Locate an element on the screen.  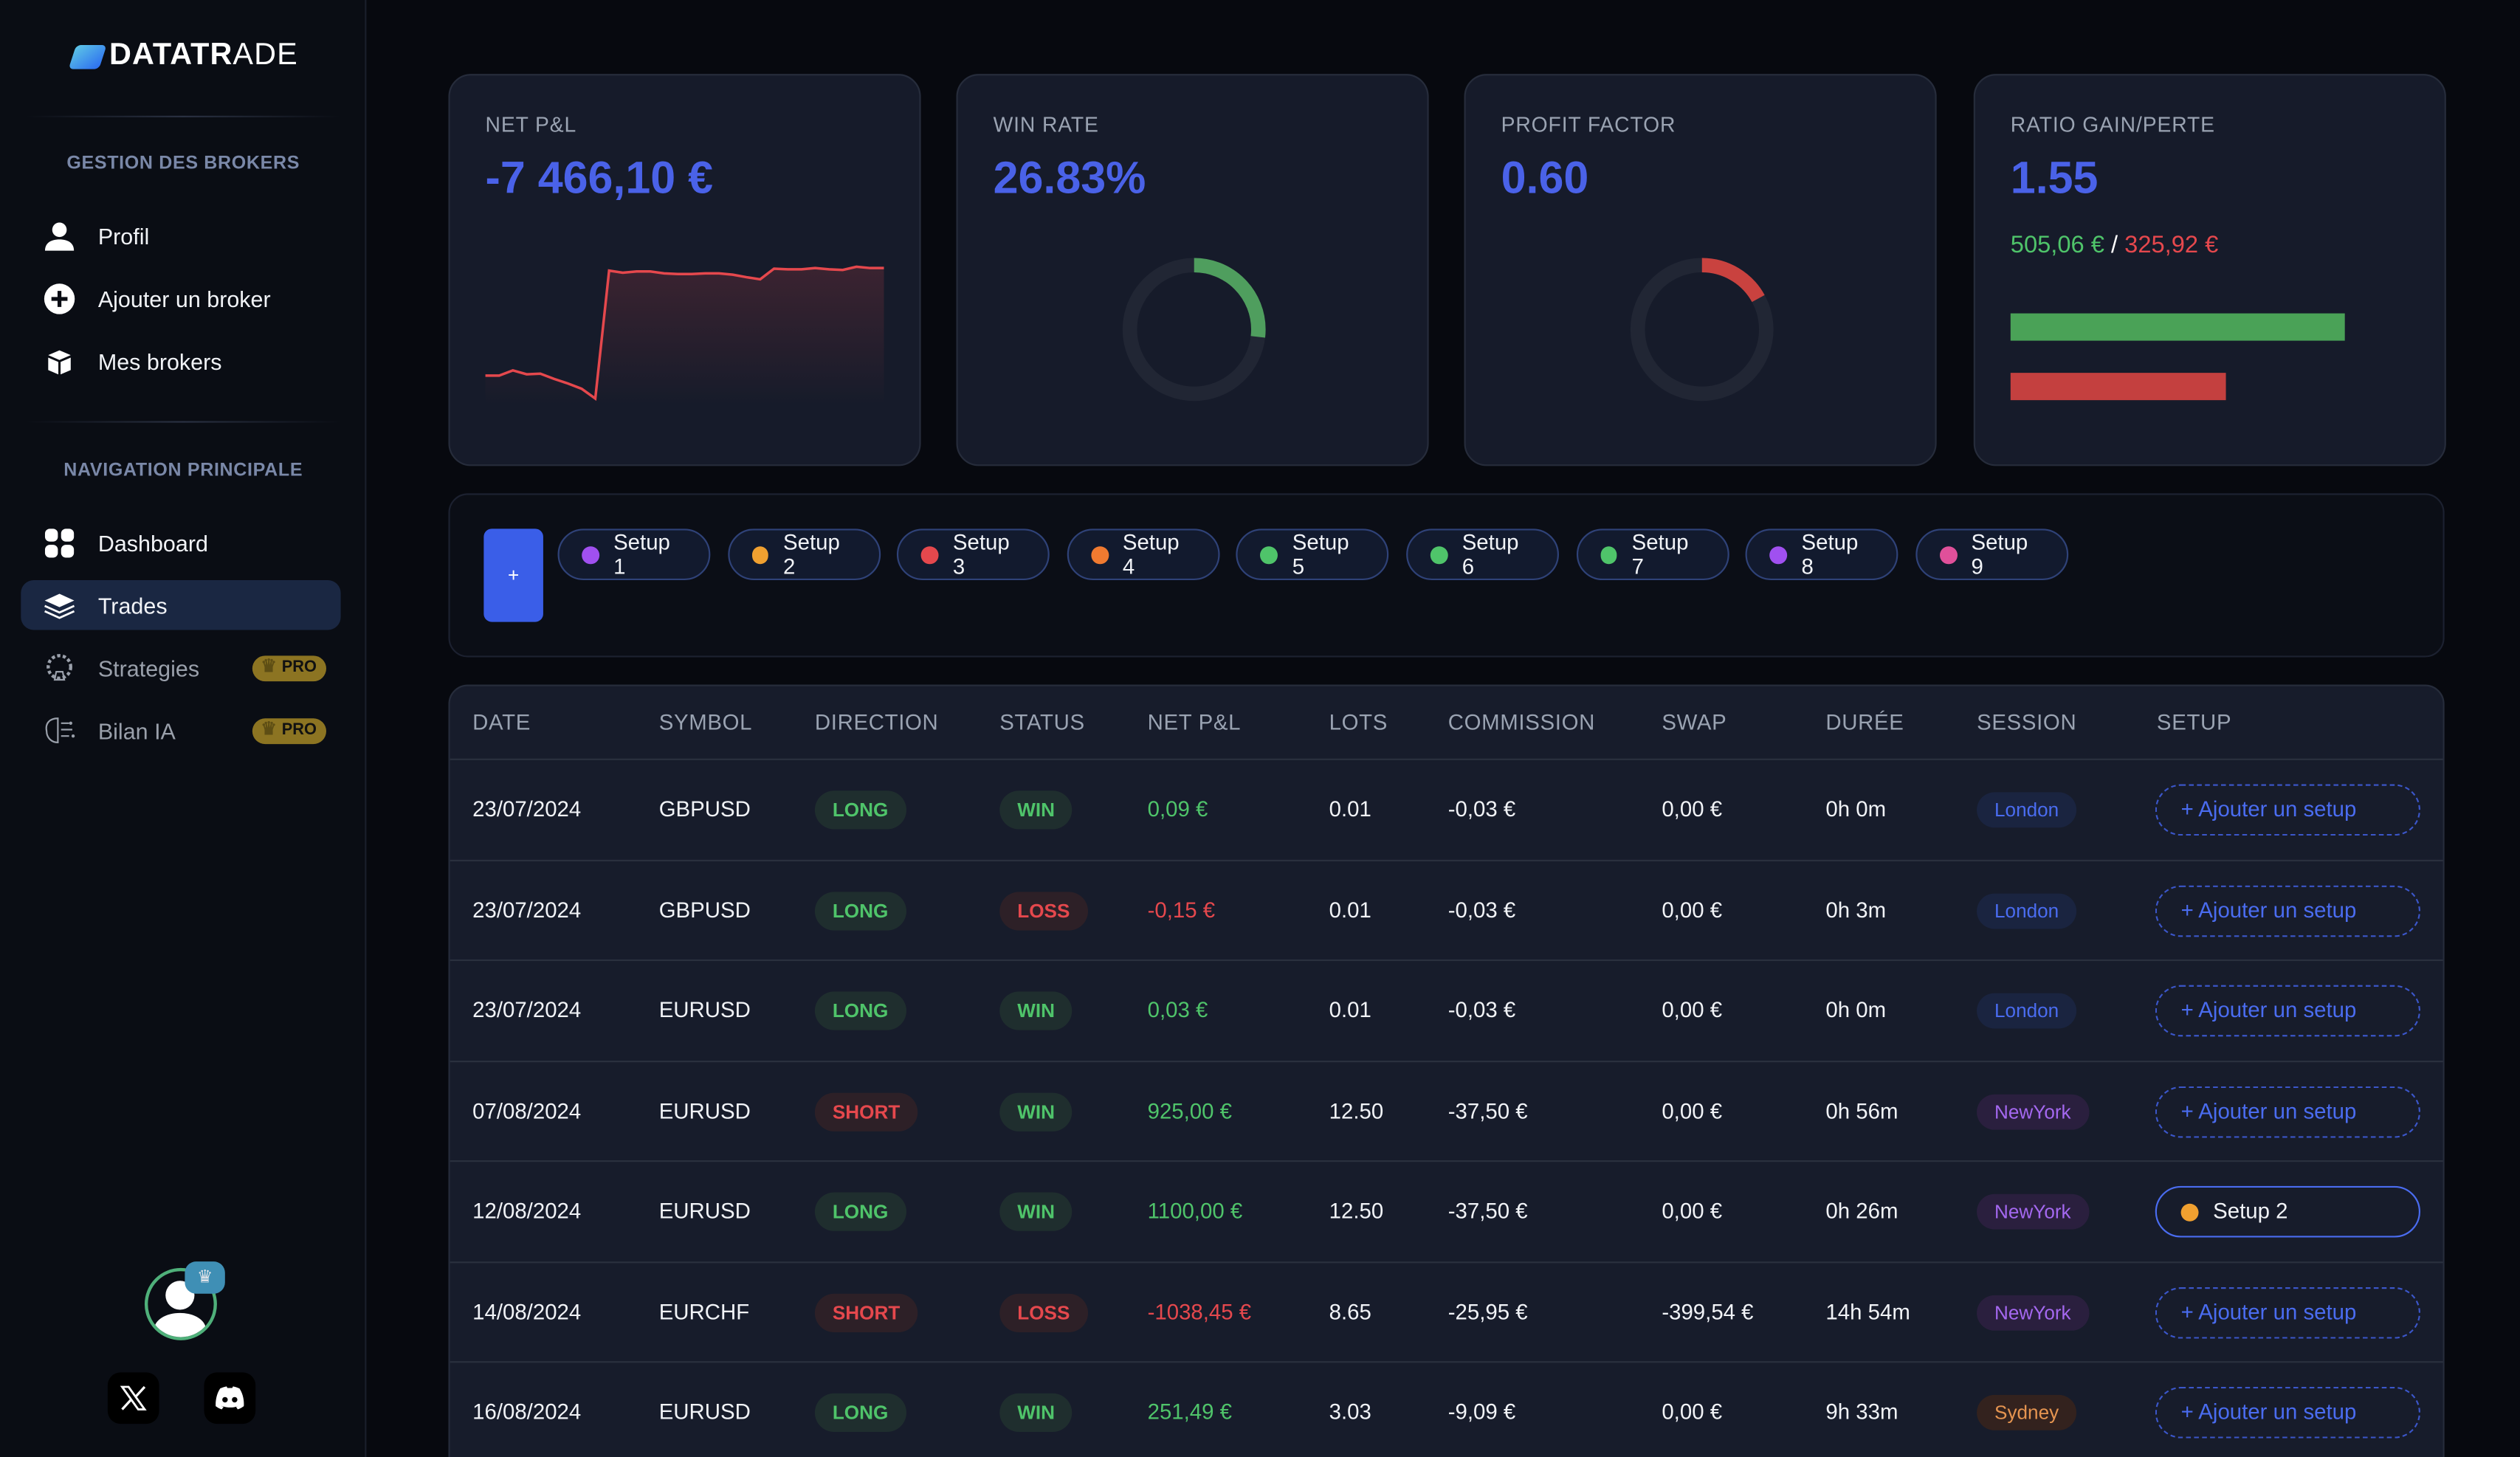
avg-loss: 325,92 € is located at coordinates (2171, 245).